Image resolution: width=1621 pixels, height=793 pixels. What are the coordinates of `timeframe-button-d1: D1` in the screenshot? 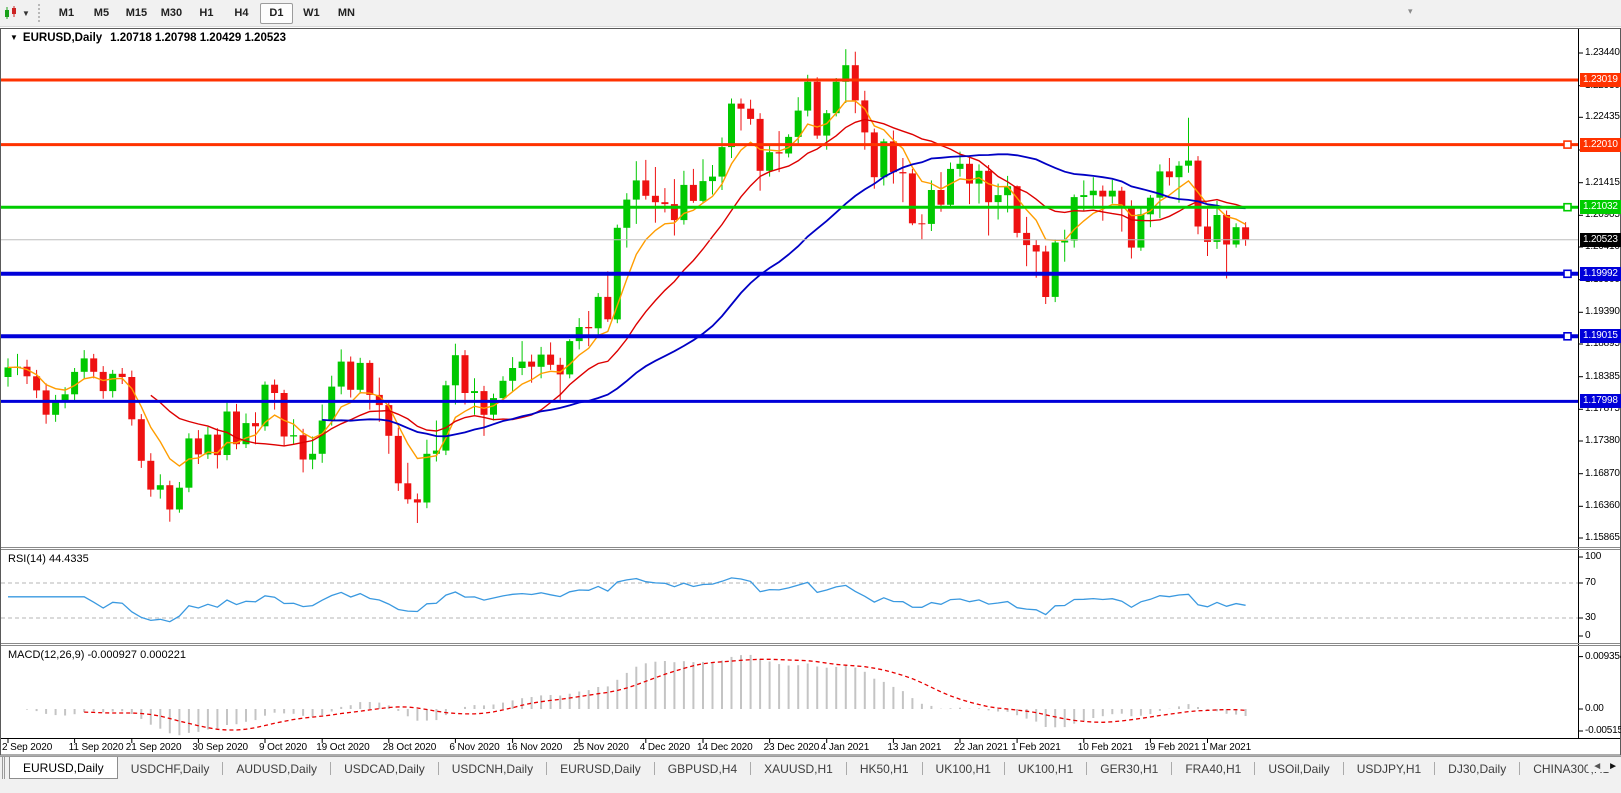 It's located at (276, 13).